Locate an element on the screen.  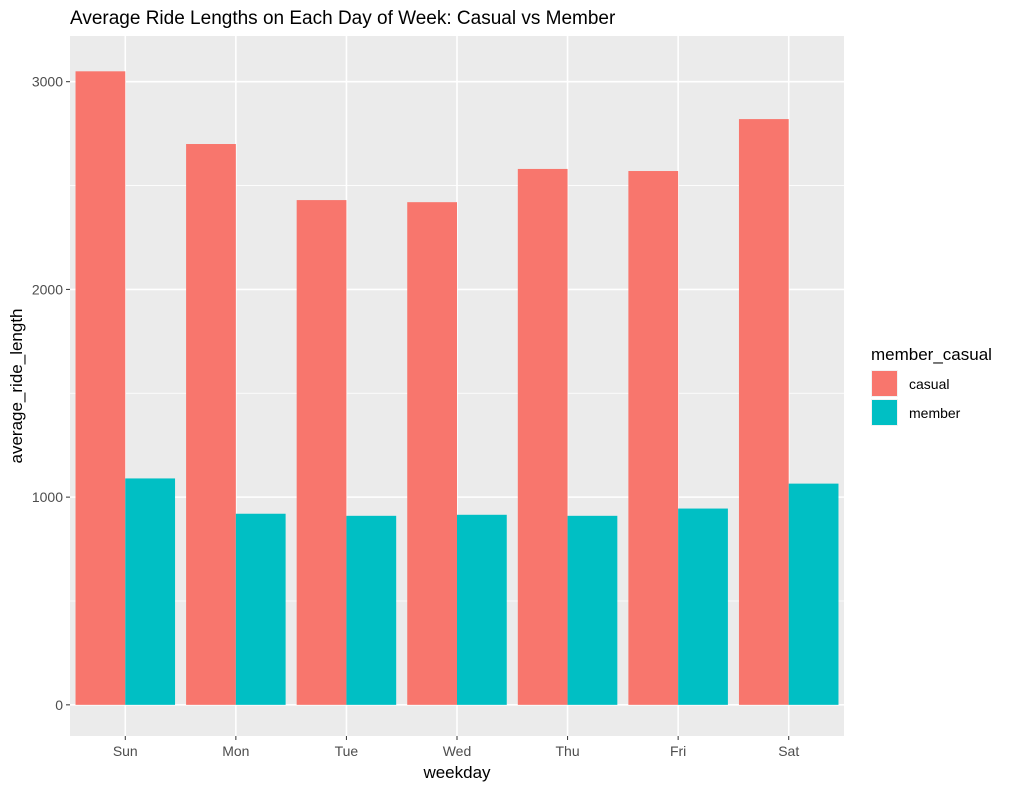
y-tick-label: 0 is located at coordinates (59, 705).